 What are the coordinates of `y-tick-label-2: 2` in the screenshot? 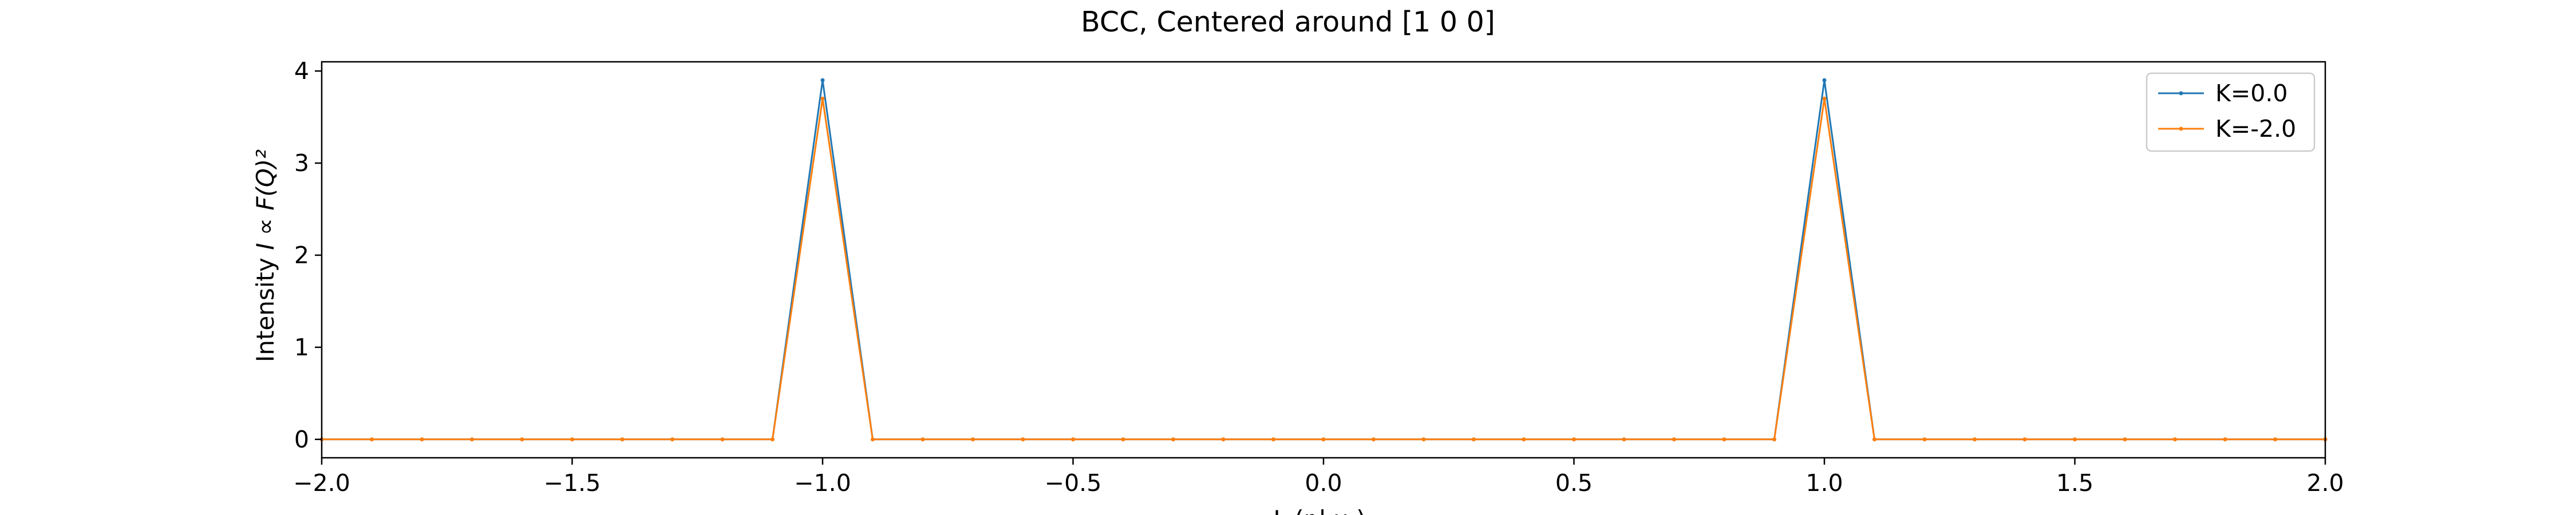 It's located at (301, 255).